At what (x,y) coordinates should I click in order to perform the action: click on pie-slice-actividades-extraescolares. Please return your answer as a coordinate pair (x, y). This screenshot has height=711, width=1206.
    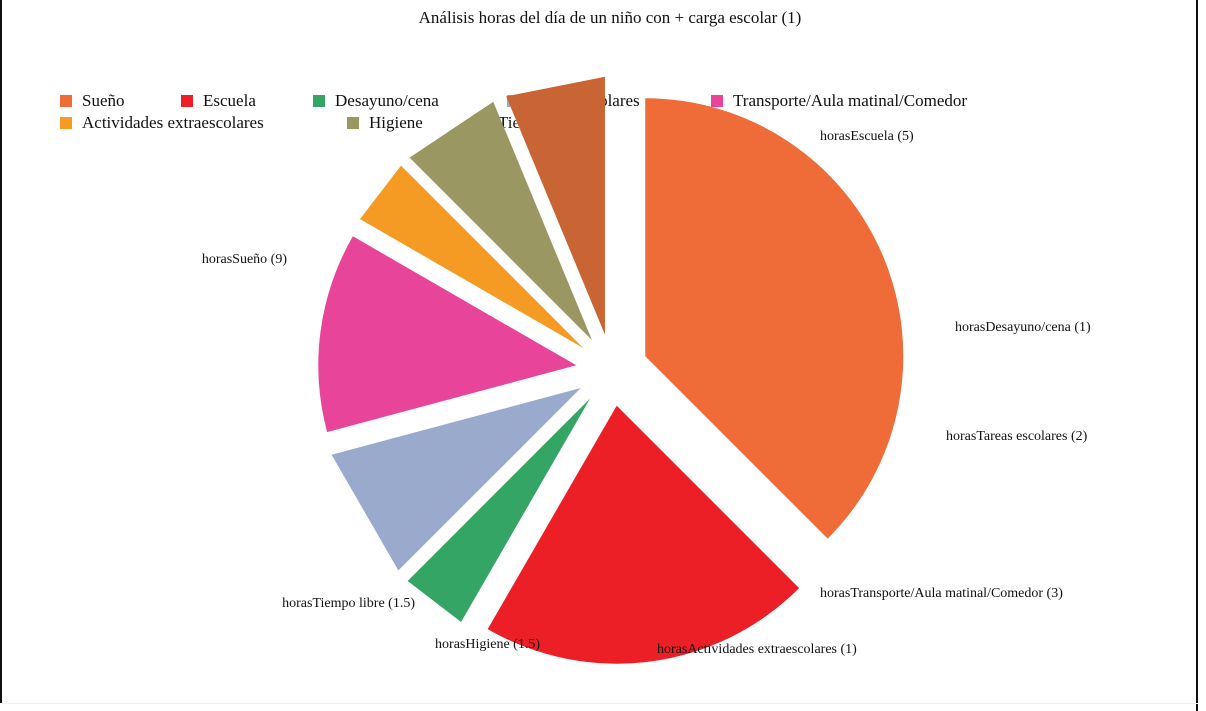
    Looking at the image, I should click on (472, 257).